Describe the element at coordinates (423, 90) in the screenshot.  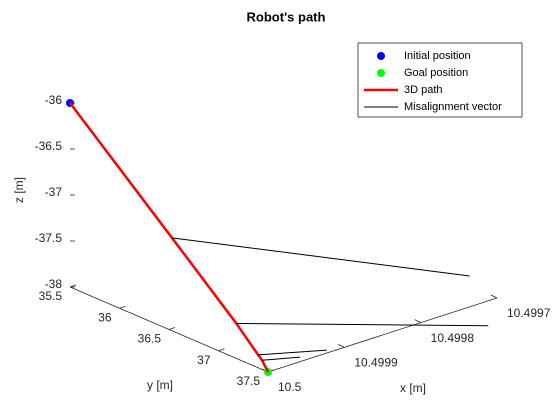
I see `legend-label: 3D path` at that location.